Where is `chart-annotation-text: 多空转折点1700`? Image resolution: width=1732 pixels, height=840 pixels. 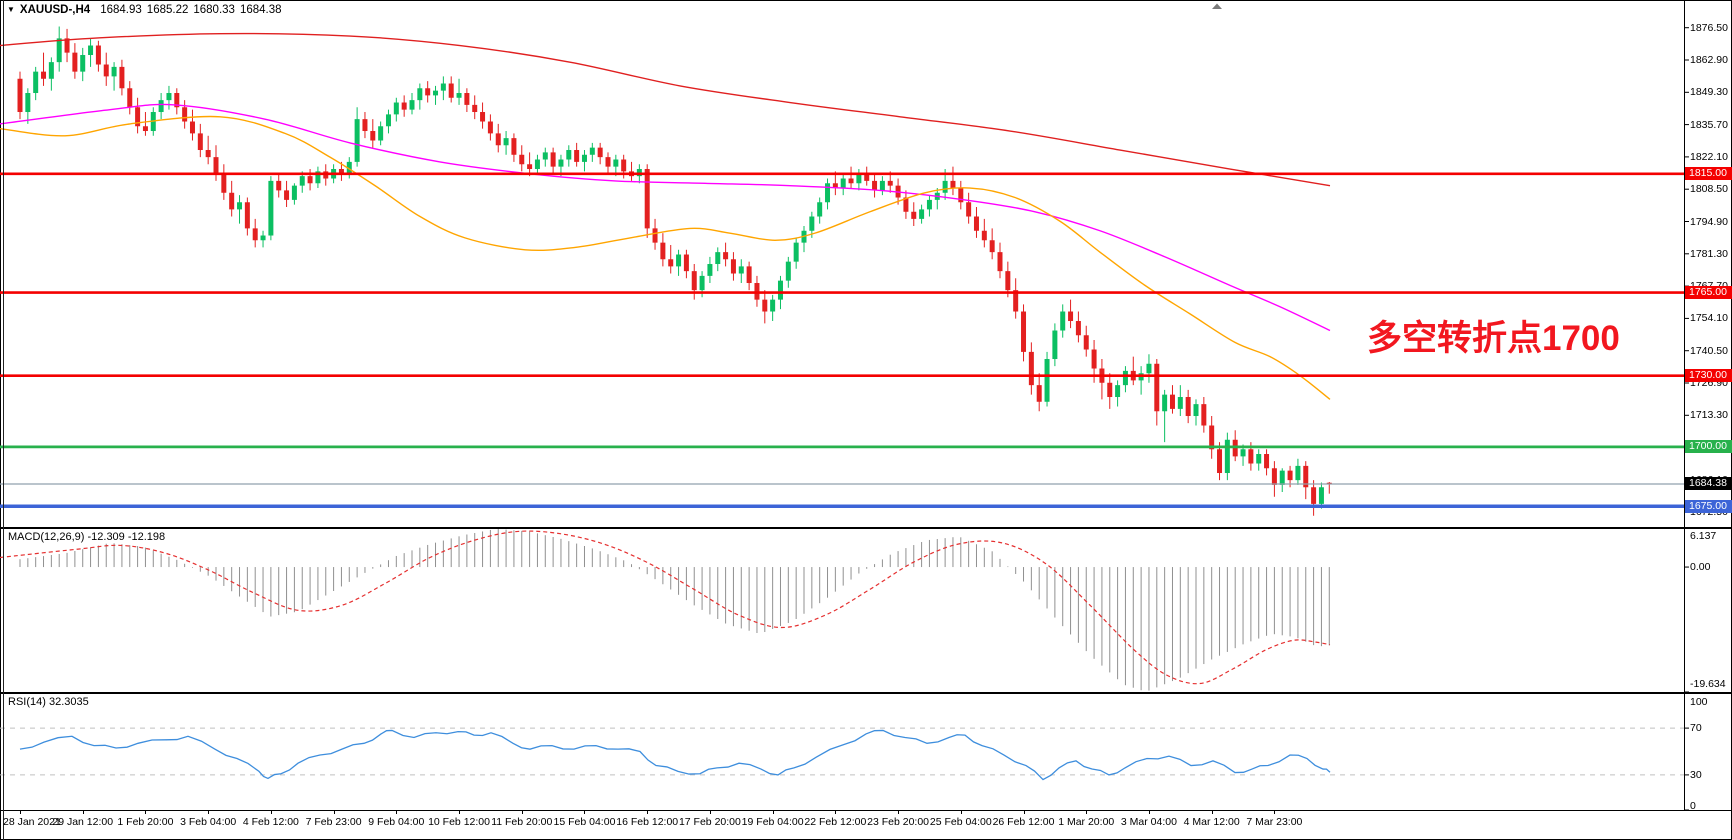
chart-annotation-text: 多空转折点1700 is located at coordinates (1493, 338).